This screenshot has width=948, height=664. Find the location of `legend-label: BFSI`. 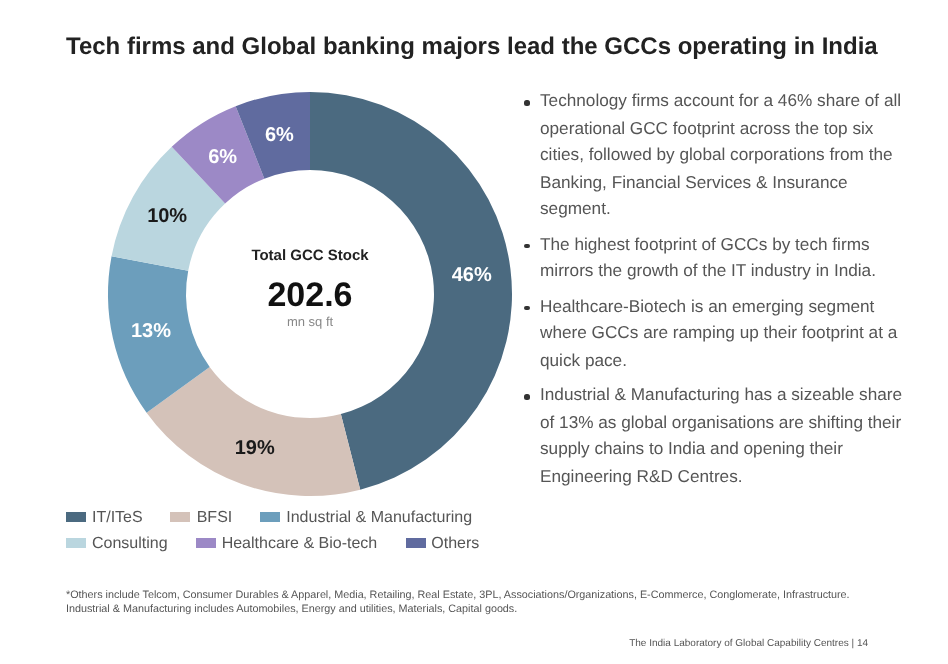

legend-label: BFSI is located at coordinates (214, 517).